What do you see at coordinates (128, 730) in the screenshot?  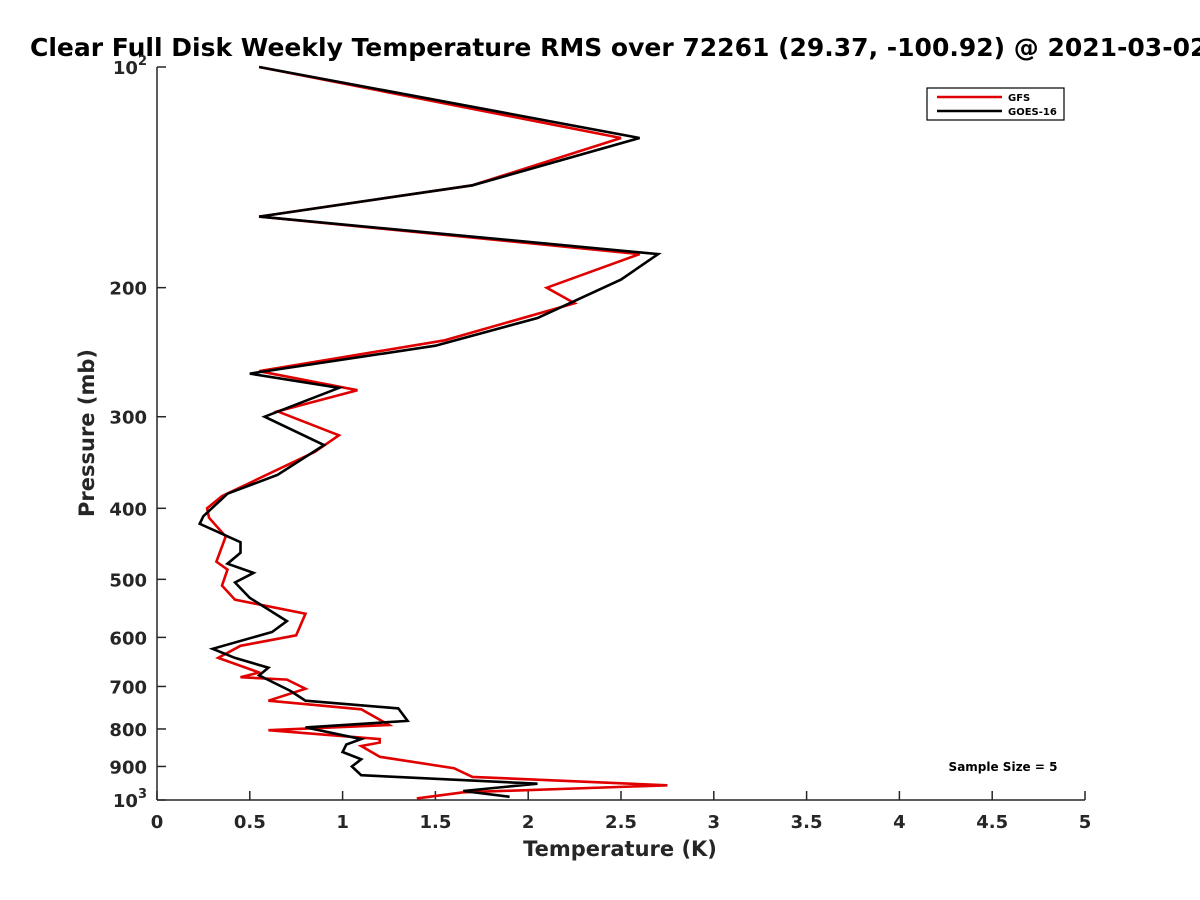 I see `y-tick-label: 800` at bounding box center [128, 730].